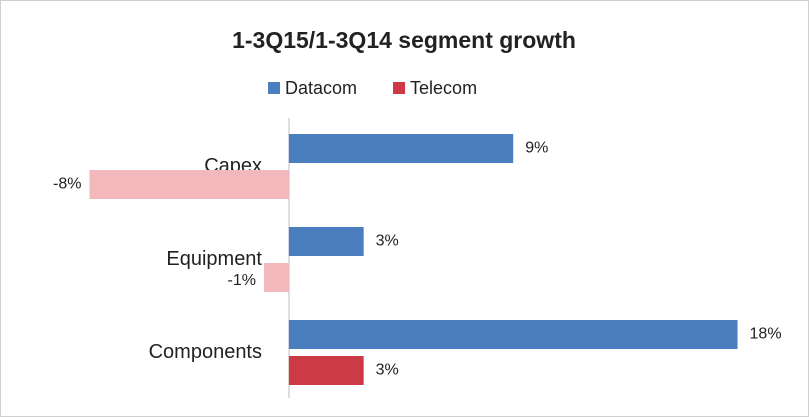 This screenshot has width=809, height=417. Describe the element at coordinates (205, 352) in the screenshot. I see `category-label: Components` at that location.